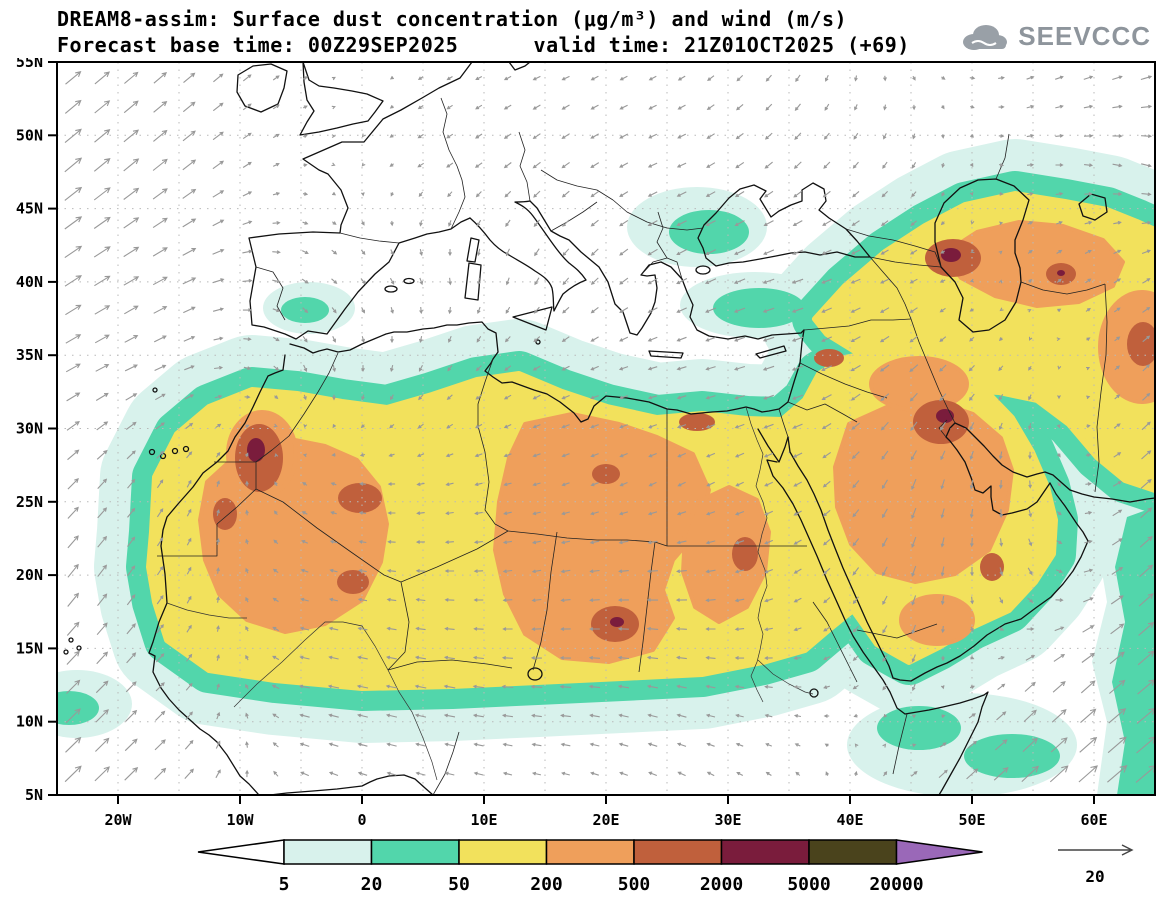  I want to click on x-tick-label: 20E, so click(605, 820).